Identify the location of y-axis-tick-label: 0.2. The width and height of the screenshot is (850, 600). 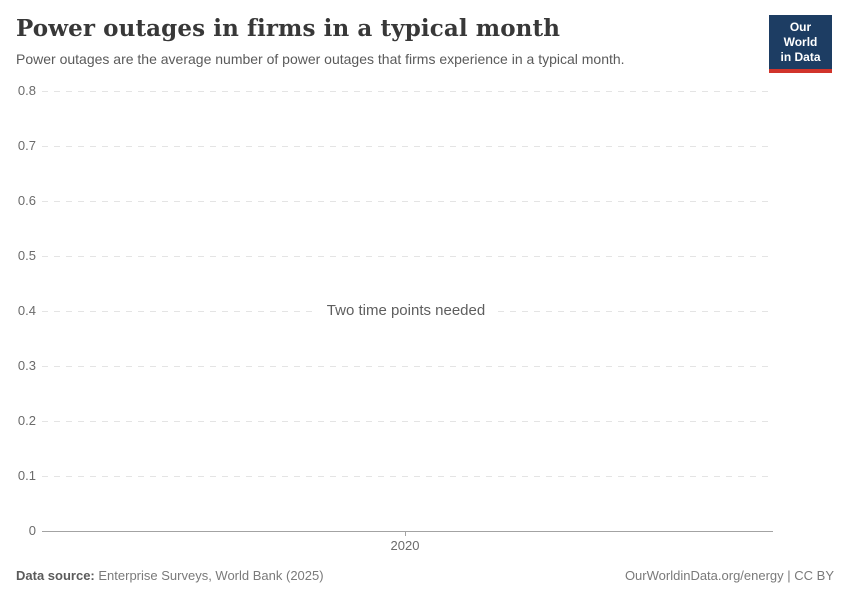
(26, 420).